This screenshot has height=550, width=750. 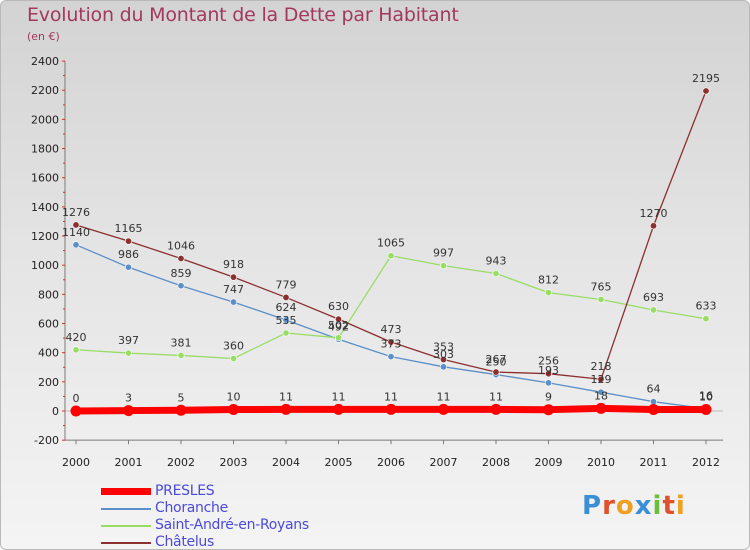 I want to click on x-tick-label: 2002, so click(x=181, y=462).